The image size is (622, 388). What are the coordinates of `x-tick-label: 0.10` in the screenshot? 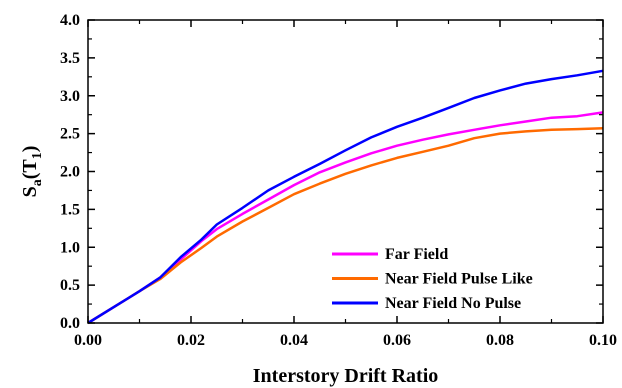 It's located at (603, 340).